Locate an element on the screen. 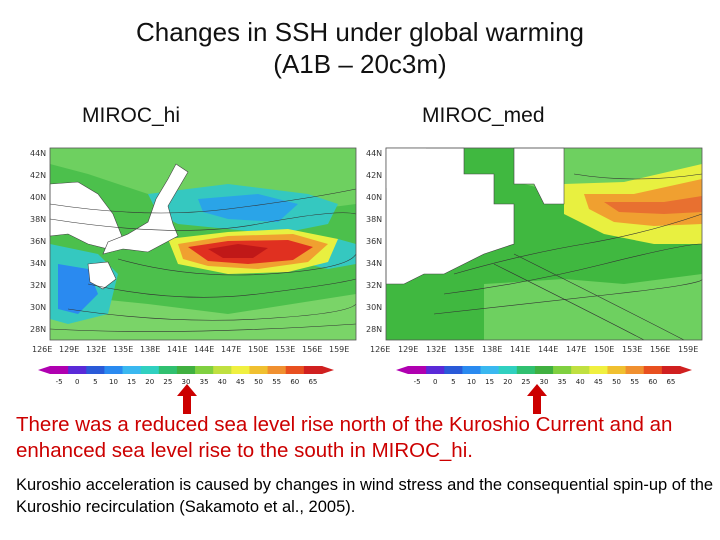 This screenshot has width=720, height=540. colorbar-tick-label: 0 is located at coordinates (435, 382).